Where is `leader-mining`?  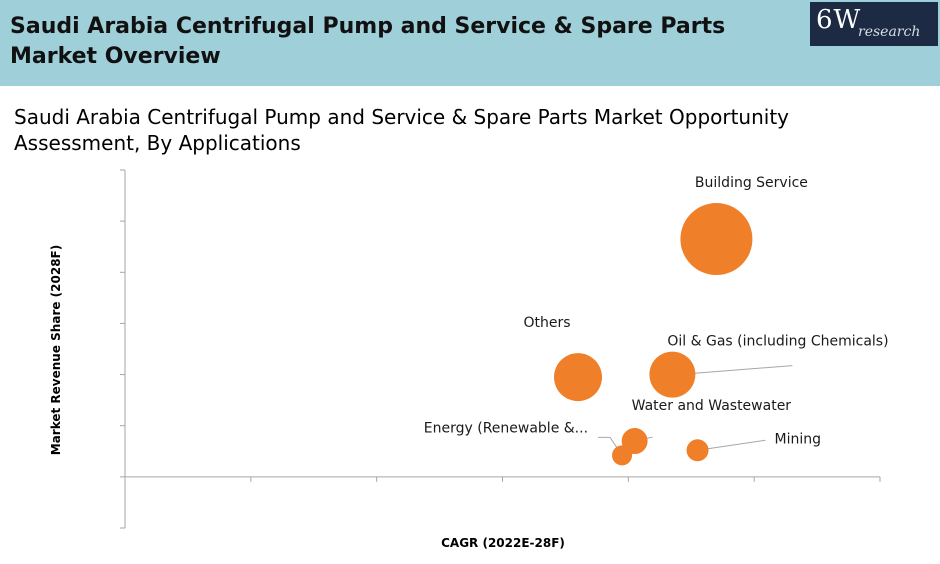
leader-mining is located at coordinates (731, 445).